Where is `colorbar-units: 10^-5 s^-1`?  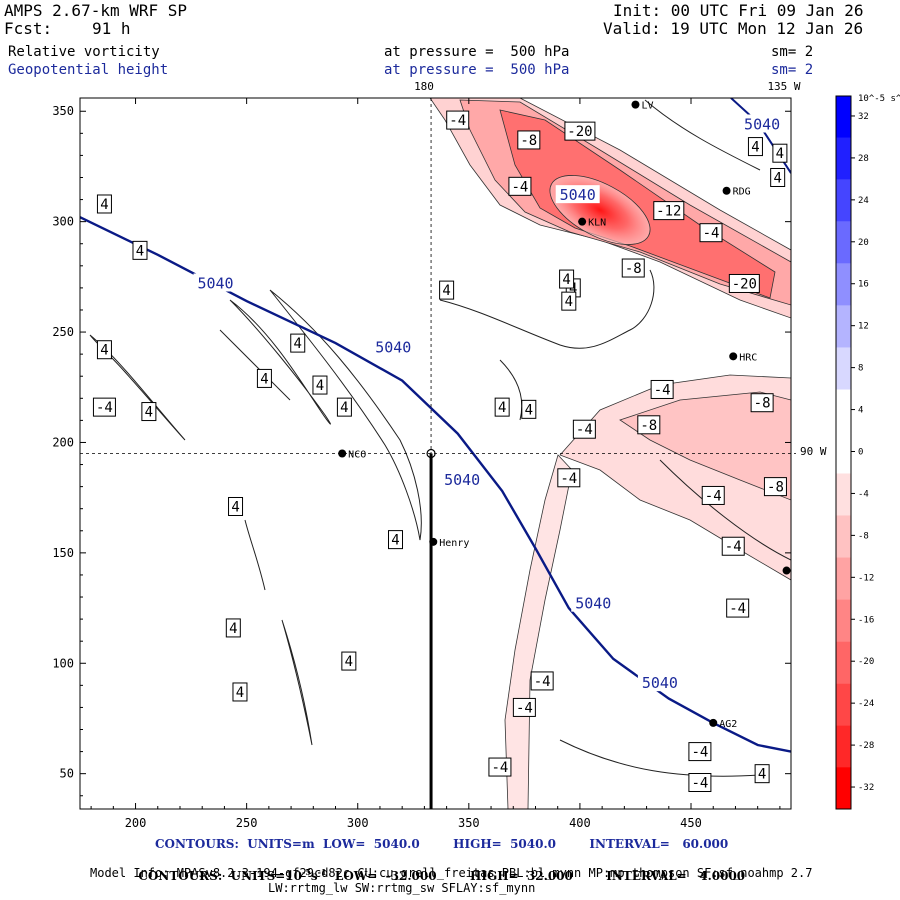
colorbar-units: 10^-5 s^-1 is located at coordinates (879, 99).